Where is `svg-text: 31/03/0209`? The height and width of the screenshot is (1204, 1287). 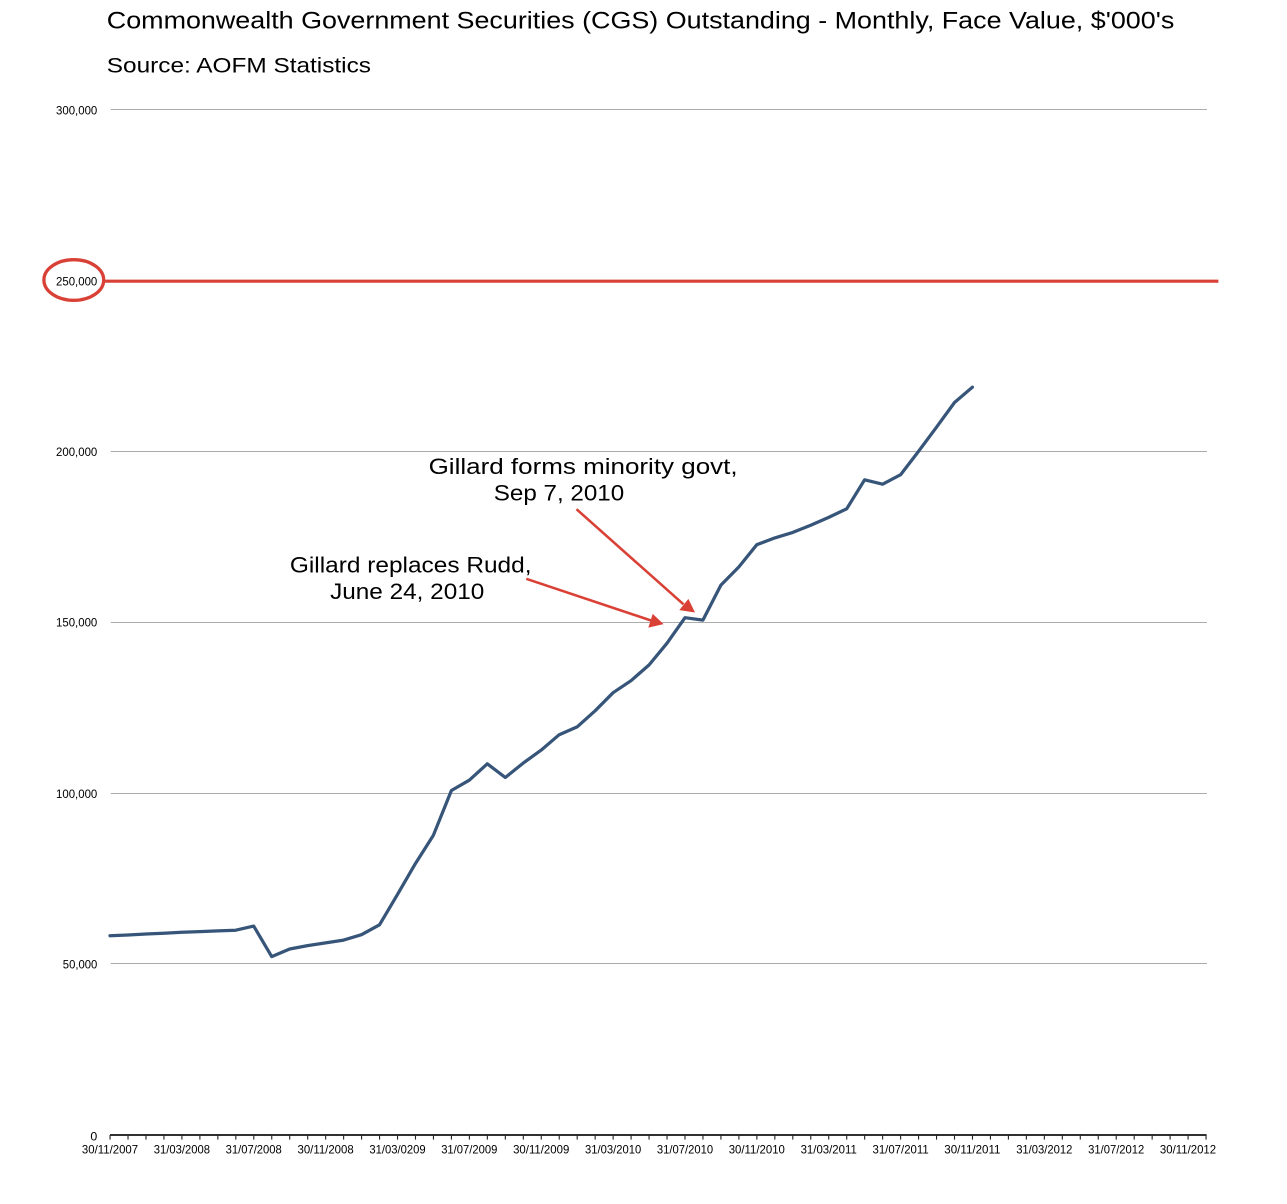
svg-text: 31/03/0209 is located at coordinates (397, 1149).